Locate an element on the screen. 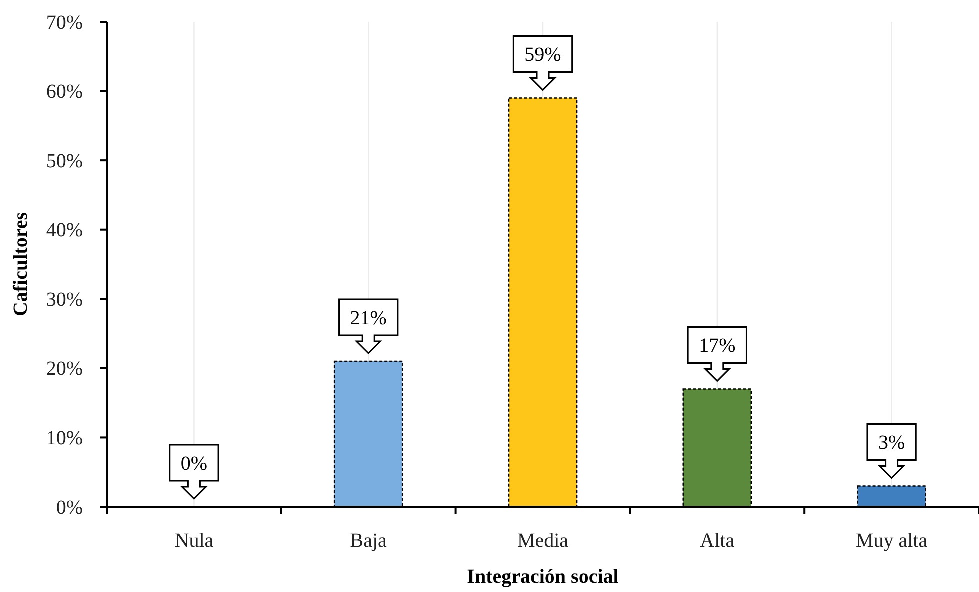 The width and height of the screenshot is (979, 592). x-tick-label: Alta is located at coordinates (717, 541).